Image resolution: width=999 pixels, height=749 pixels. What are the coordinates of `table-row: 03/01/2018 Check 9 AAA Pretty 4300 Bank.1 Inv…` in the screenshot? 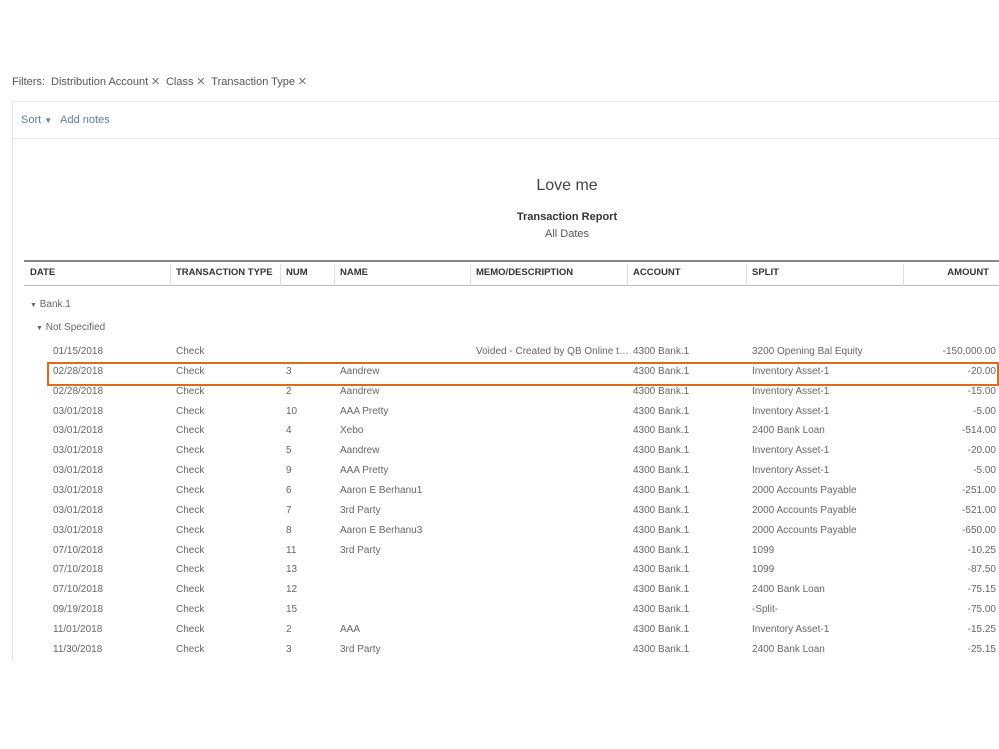 It's located at (499, 475).